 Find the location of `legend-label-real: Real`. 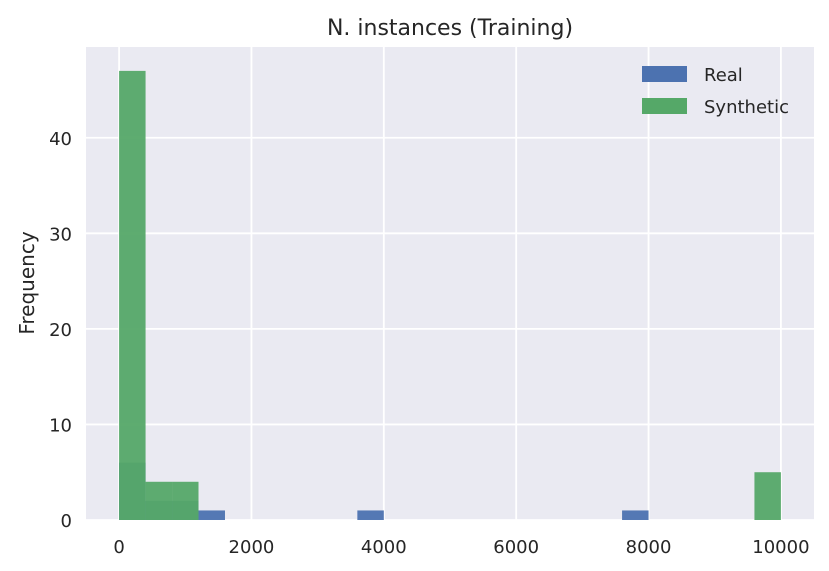

legend-label-real: Real is located at coordinates (723, 75).